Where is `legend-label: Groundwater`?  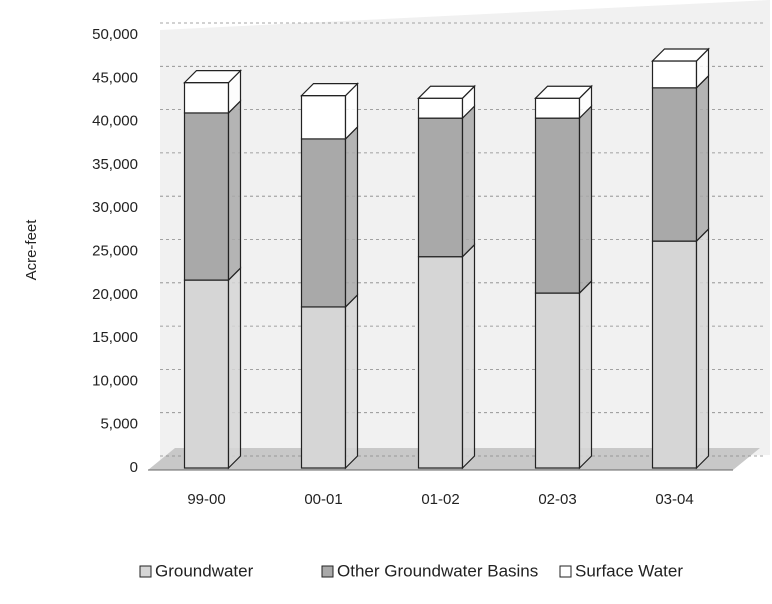
legend-label: Groundwater is located at coordinates (204, 570).